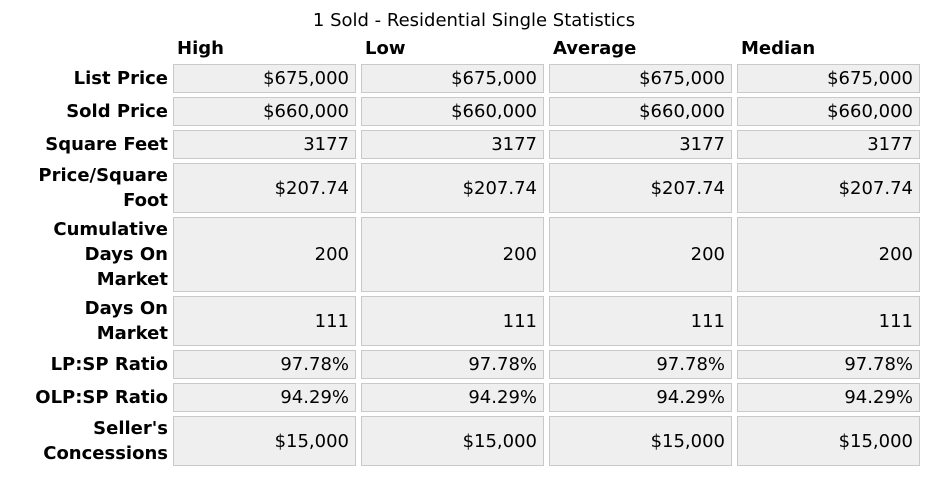  I want to click on row-label: List Price, so click(120, 78).